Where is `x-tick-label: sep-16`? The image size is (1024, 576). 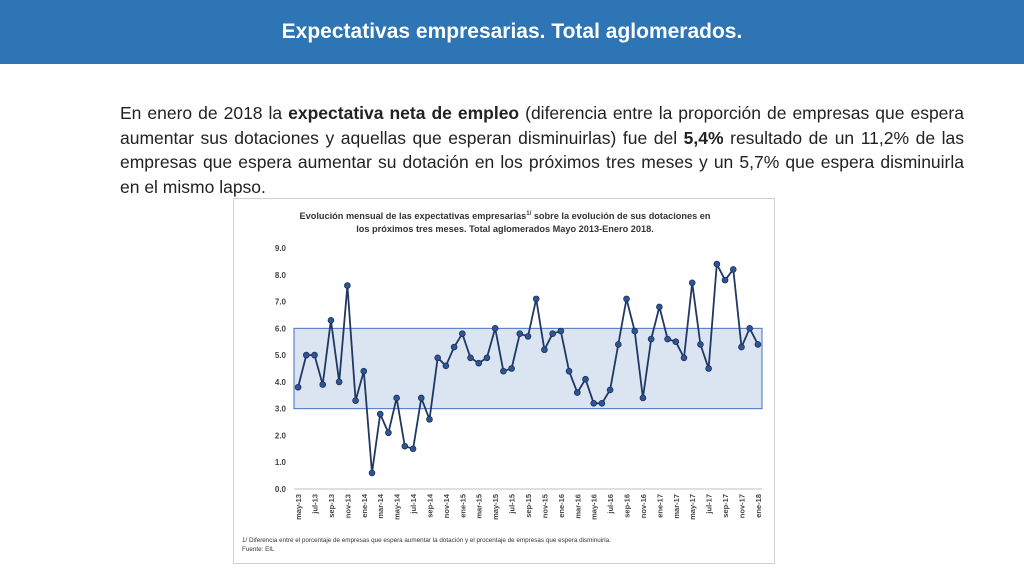 x-tick-label: sep-16 is located at coordinates (627, 506).